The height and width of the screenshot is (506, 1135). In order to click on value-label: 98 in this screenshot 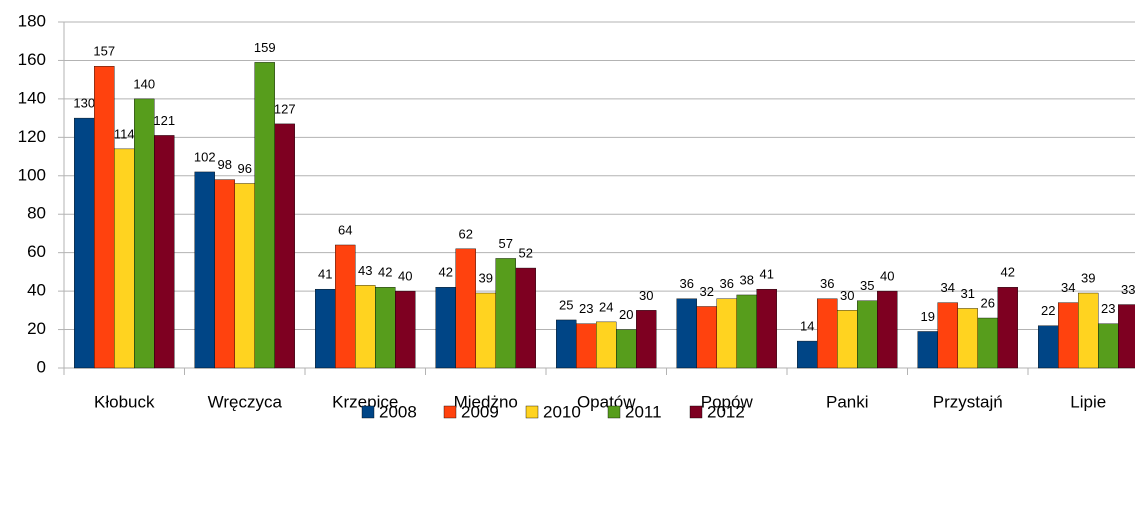, I will do `click(225, 164)`.